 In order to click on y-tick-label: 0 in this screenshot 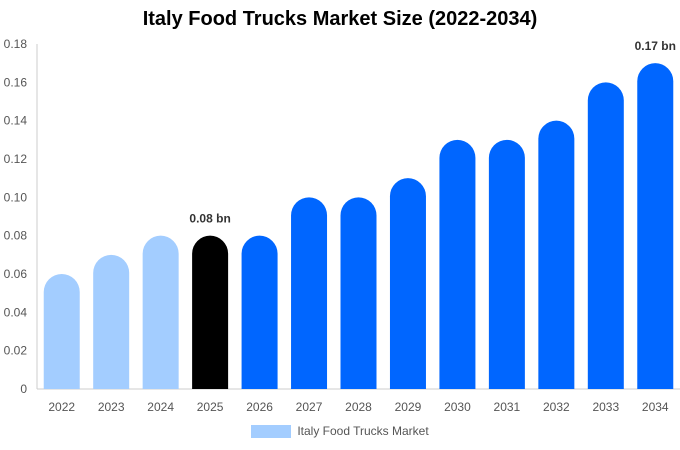, I will do `click(23, 389)`.